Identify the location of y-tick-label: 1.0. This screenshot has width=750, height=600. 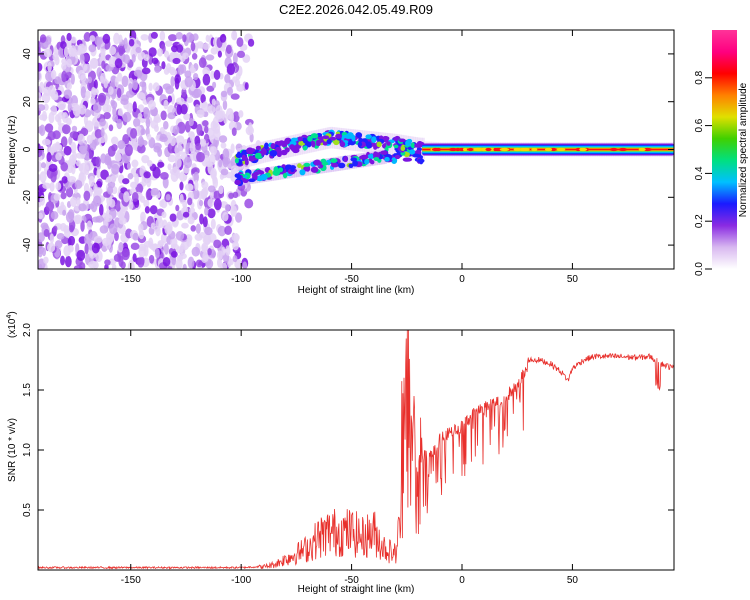
(27, 450).